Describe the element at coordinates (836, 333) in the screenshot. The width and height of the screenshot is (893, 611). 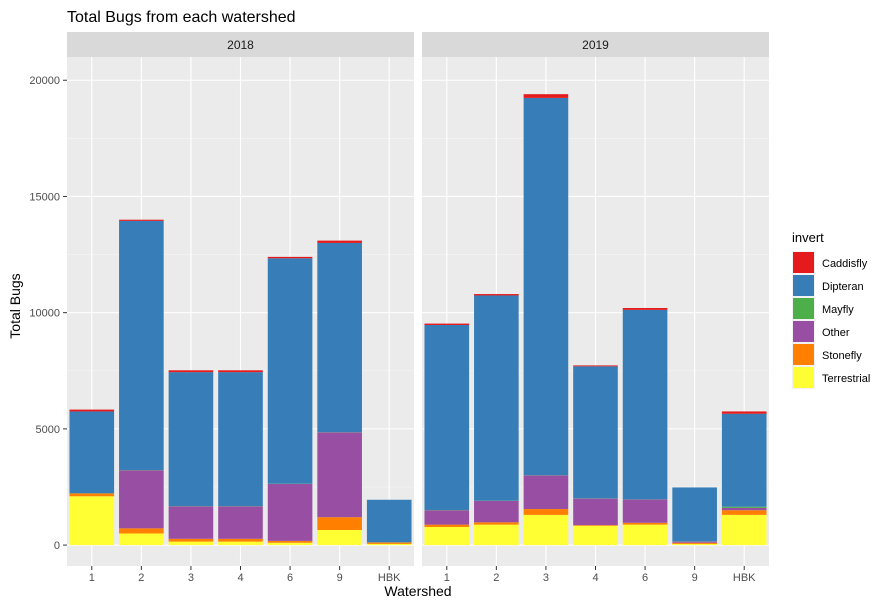
I see `legend-label: Other` at that location.